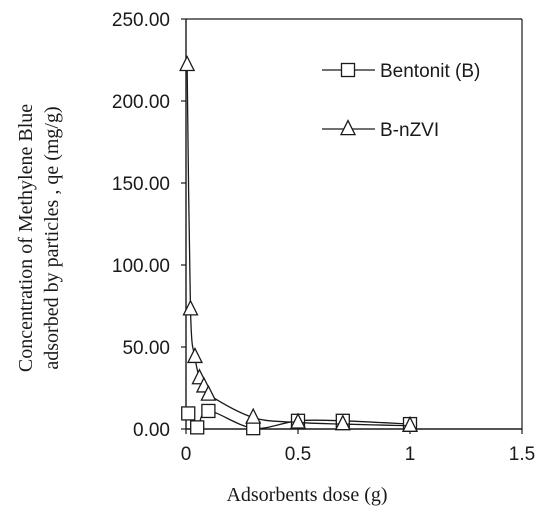 The image size is (550, 519). What do you see at coordinates (410, 454) in the screenshot?
I see `x-tick-label: 1` at bounding box center [410, 454].